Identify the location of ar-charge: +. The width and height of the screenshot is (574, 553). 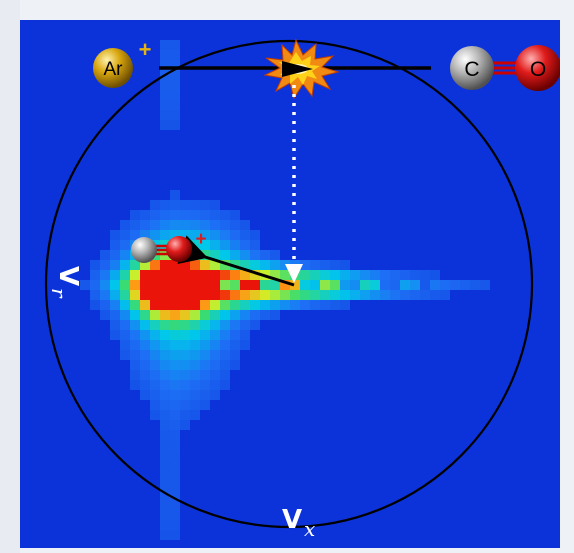
(145, 49).